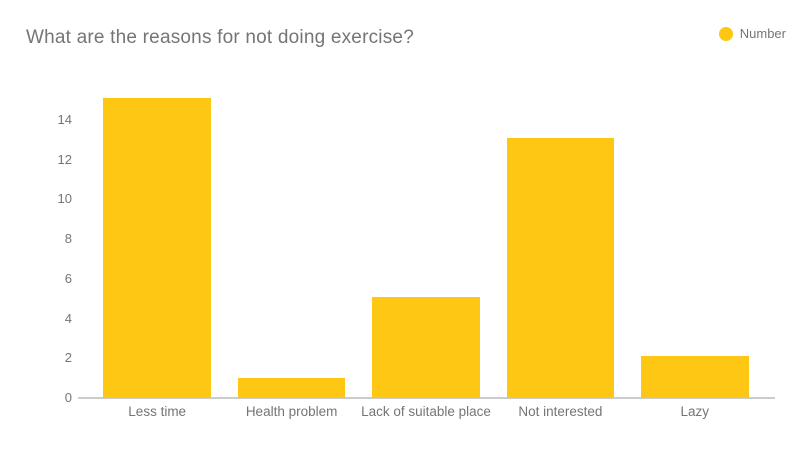  I want to click on bar-not-interested, so click(560, 267).